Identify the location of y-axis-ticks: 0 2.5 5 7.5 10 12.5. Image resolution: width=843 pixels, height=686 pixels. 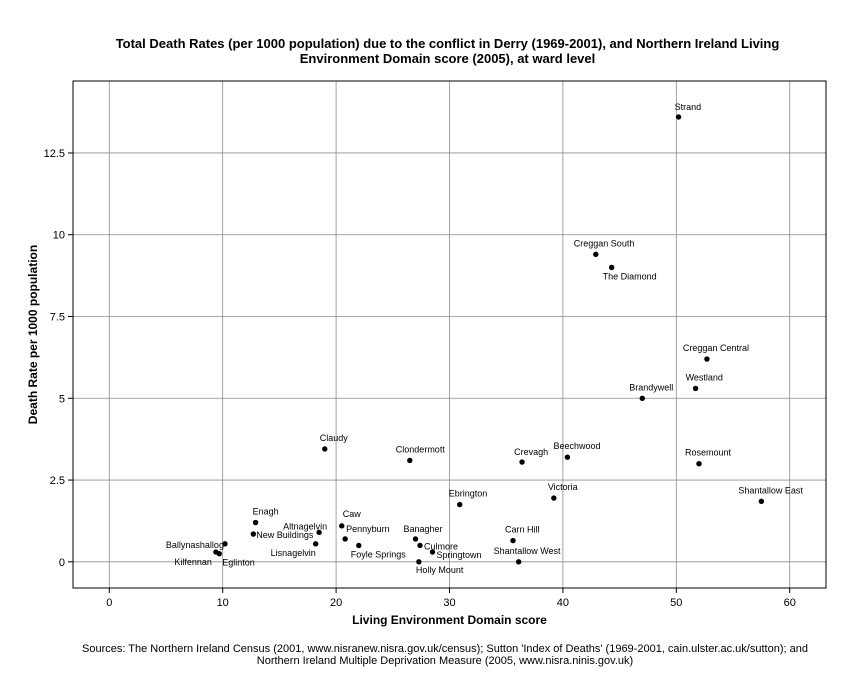
(58, 358).